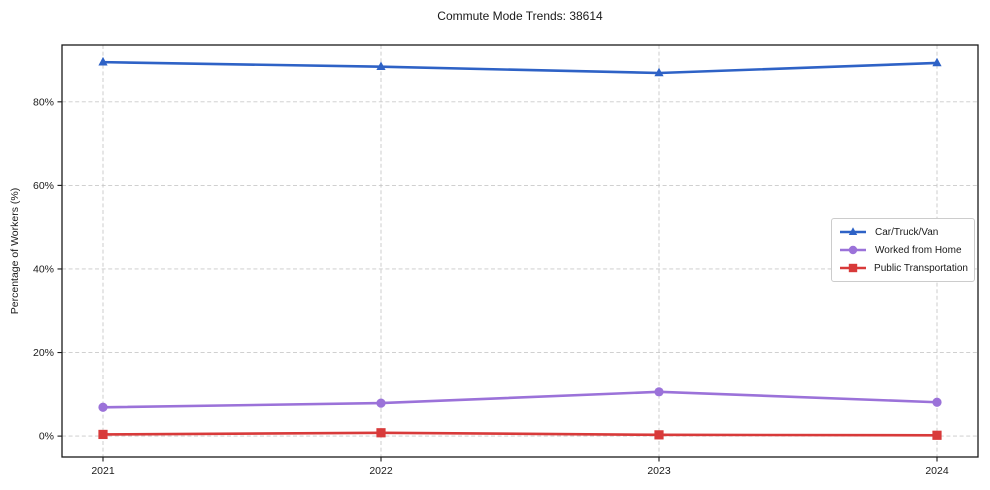  What do you see at coordinates (918, 250) in the screenshot?
I see `legend-label: Worked from Home` at bounding box center [918, 250].